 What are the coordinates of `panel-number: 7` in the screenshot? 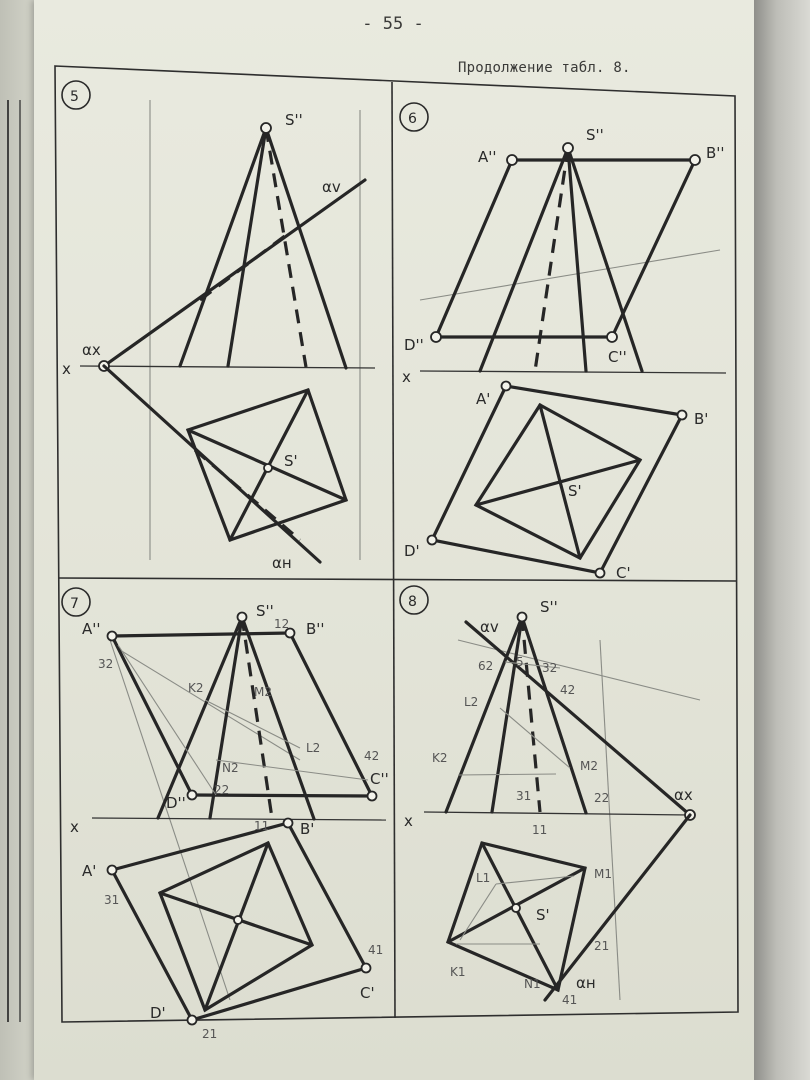 It's located at (74, 604).